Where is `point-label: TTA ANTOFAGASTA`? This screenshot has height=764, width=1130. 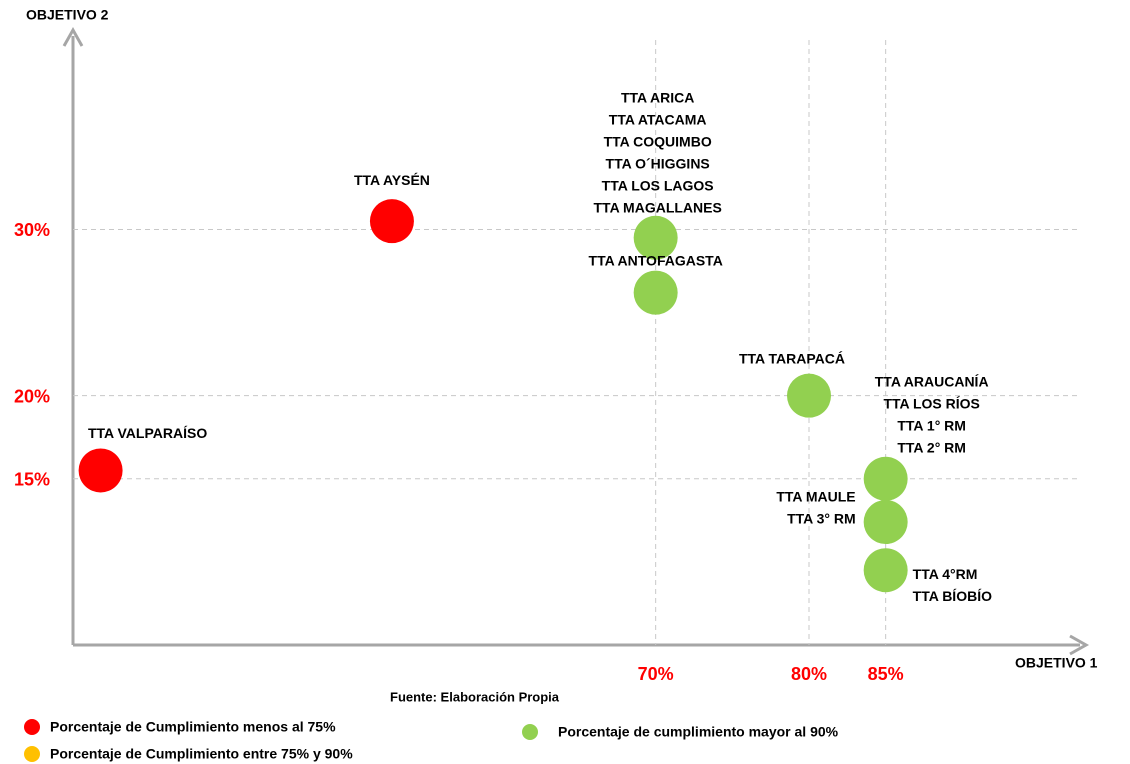 point-label: TTA ANTOFAGASTA is located at coordinates (656, 260).